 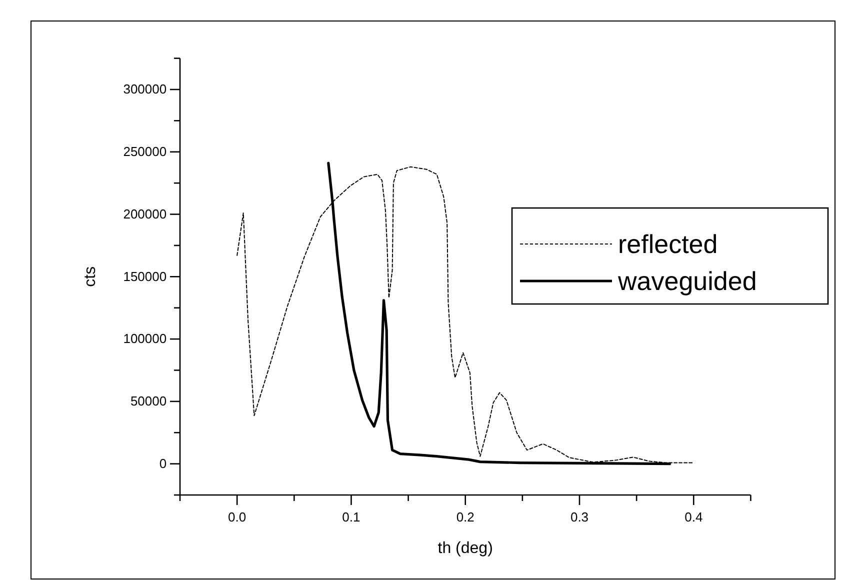 I want to click on x-tick-label: 0.3, so click(x=579, y=516).